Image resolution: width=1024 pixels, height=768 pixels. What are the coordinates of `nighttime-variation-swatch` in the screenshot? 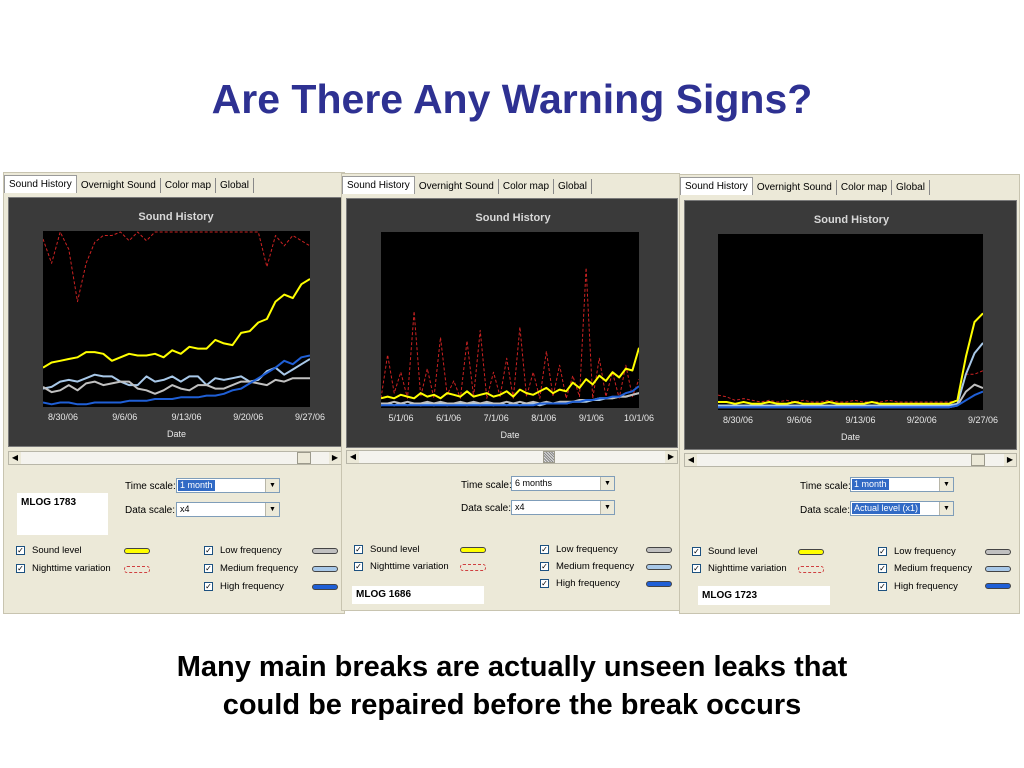 It's located at (473, 567).